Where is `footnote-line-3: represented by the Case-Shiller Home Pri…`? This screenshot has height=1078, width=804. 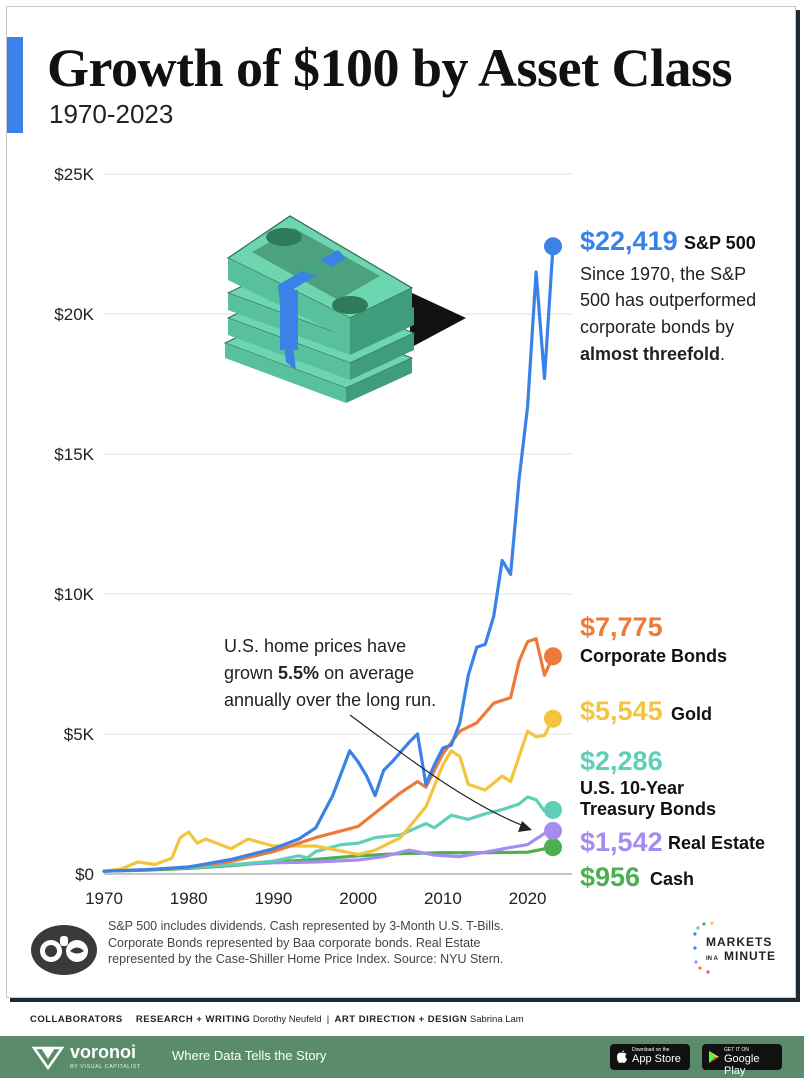
footnote-line-3: represented by the Case-Shiller Home Pri… is located at coordinates (306, 959).